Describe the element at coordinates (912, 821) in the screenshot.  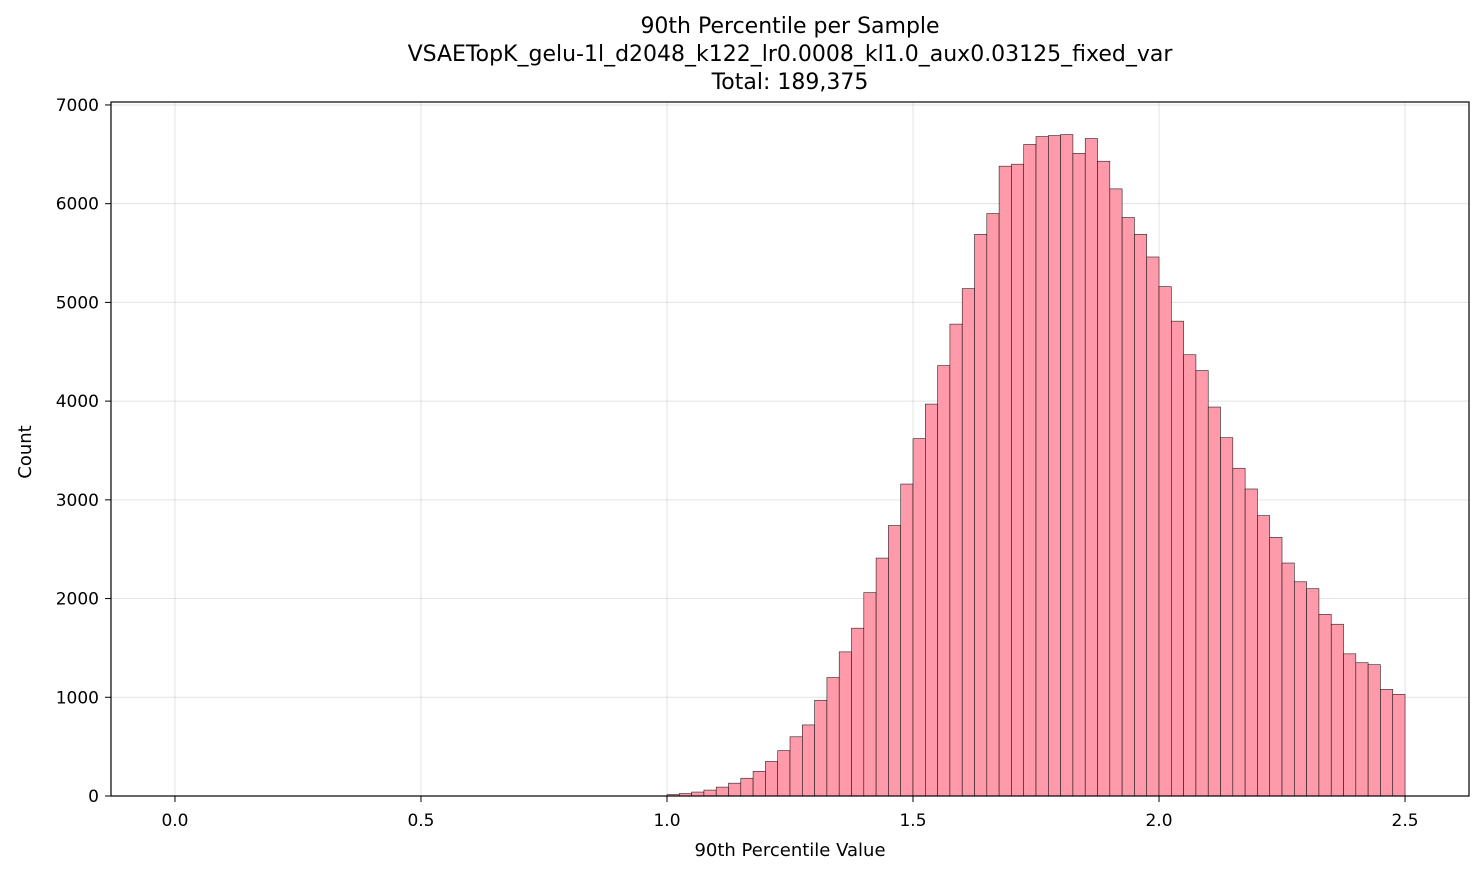
I see `x-tick-label: 1.5` at that location.